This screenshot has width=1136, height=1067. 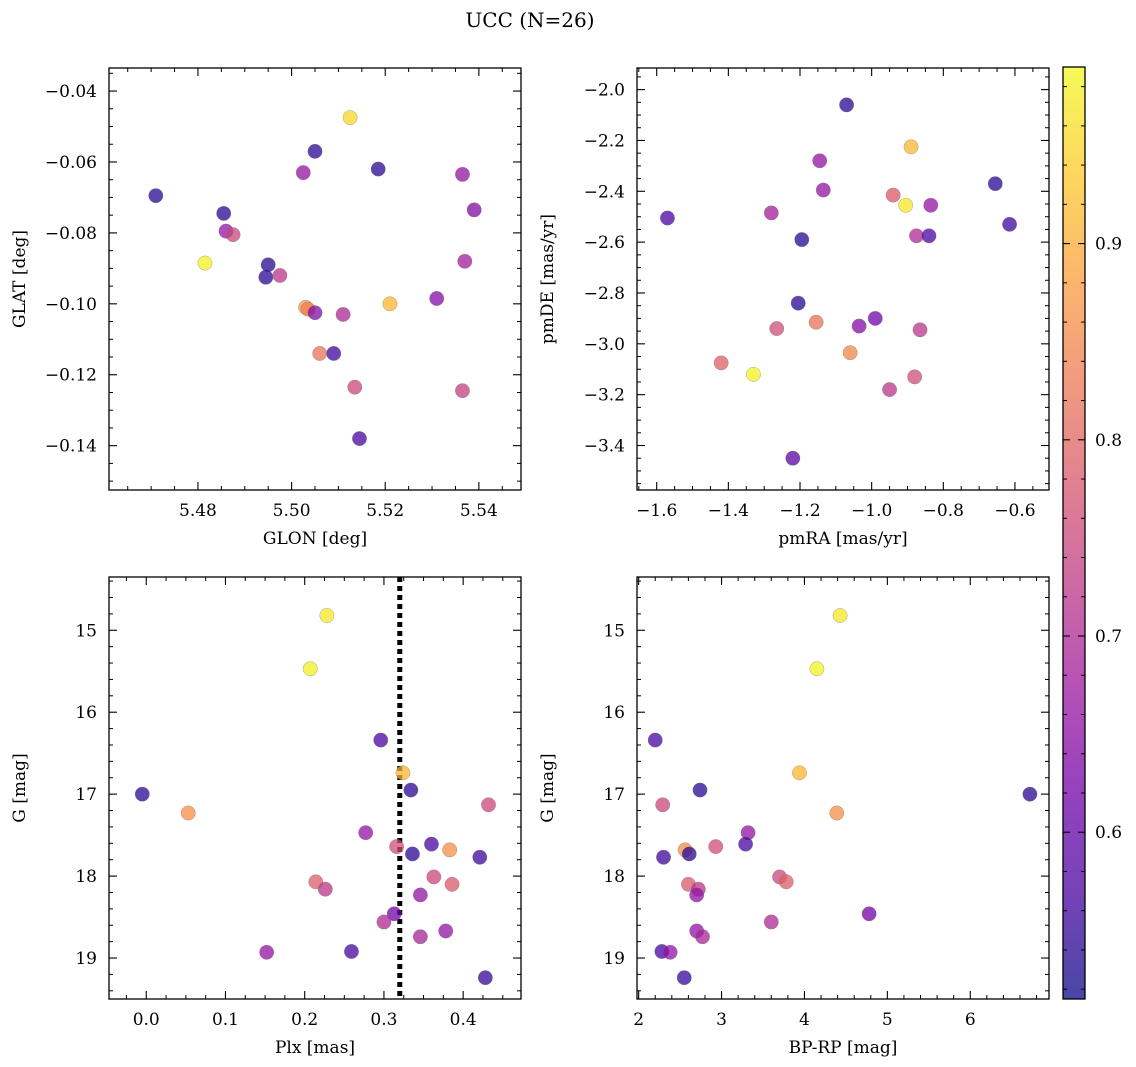 What do you see at coordinates (871, 511) in the screenshot?
I see `x-tick-label: −1.0` at bounding box center [871, 511].